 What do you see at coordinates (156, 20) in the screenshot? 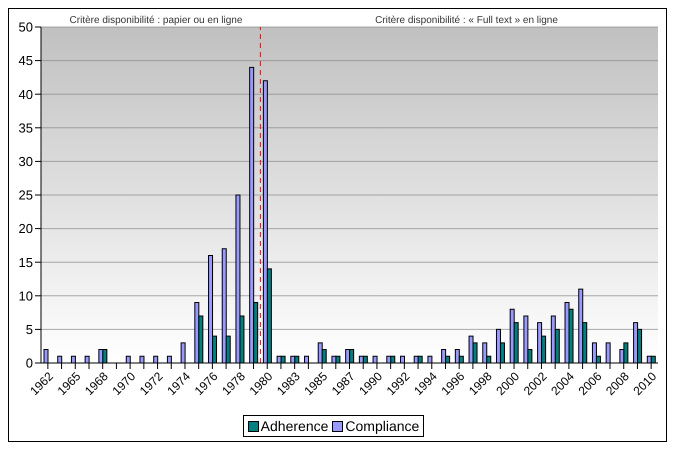
I see `text: Critère disponibilité : papier ou en ligne` at bounding box center [156, 20].